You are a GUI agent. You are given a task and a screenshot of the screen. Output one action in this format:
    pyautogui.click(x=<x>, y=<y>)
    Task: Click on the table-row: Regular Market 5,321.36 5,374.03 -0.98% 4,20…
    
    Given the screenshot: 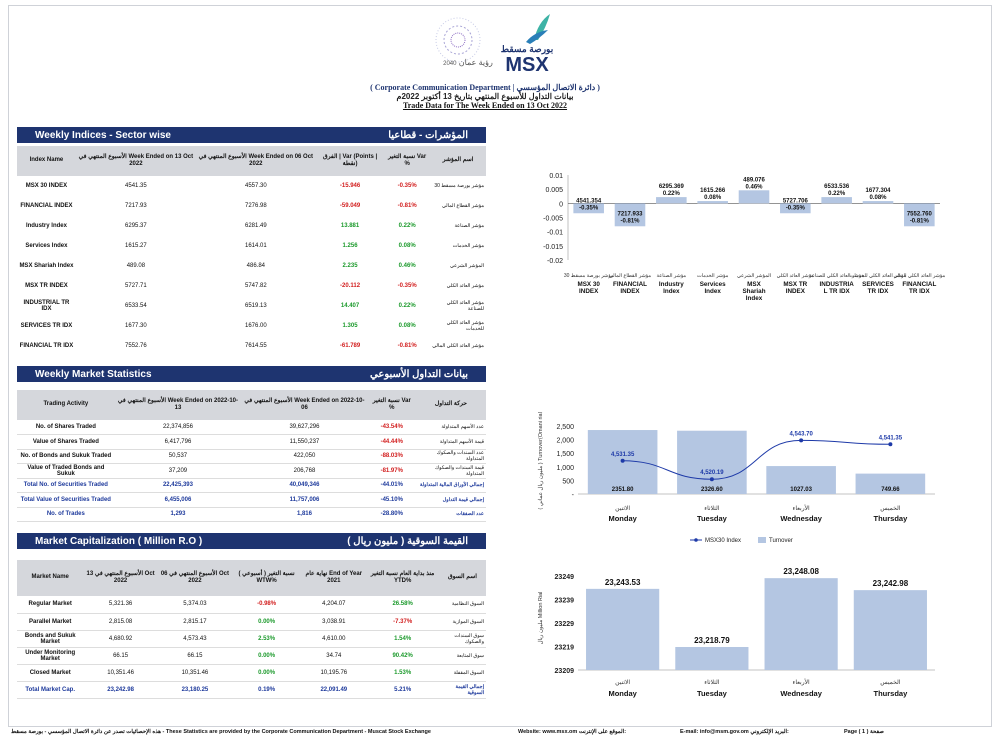 What is the action you would take?
    pyautogui.click(x=251, y=604)
    